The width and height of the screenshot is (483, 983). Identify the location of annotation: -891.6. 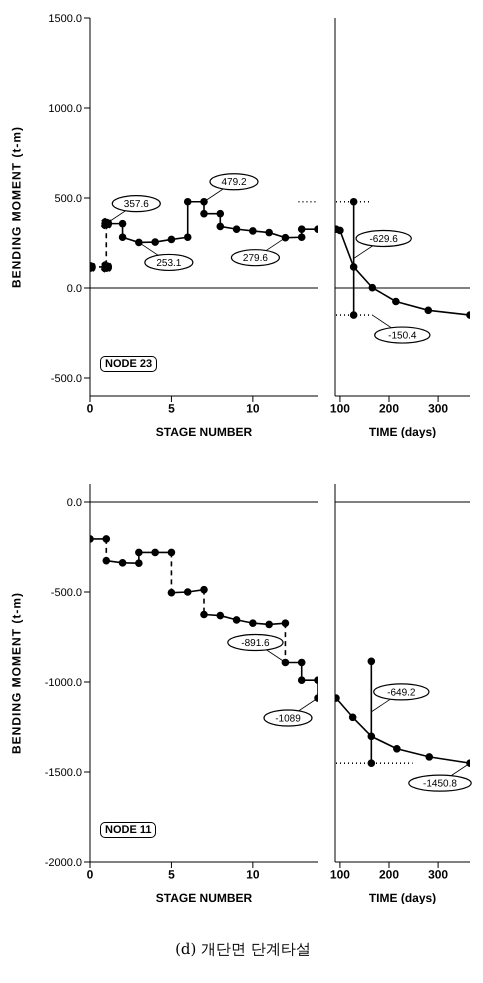
(255, 643).